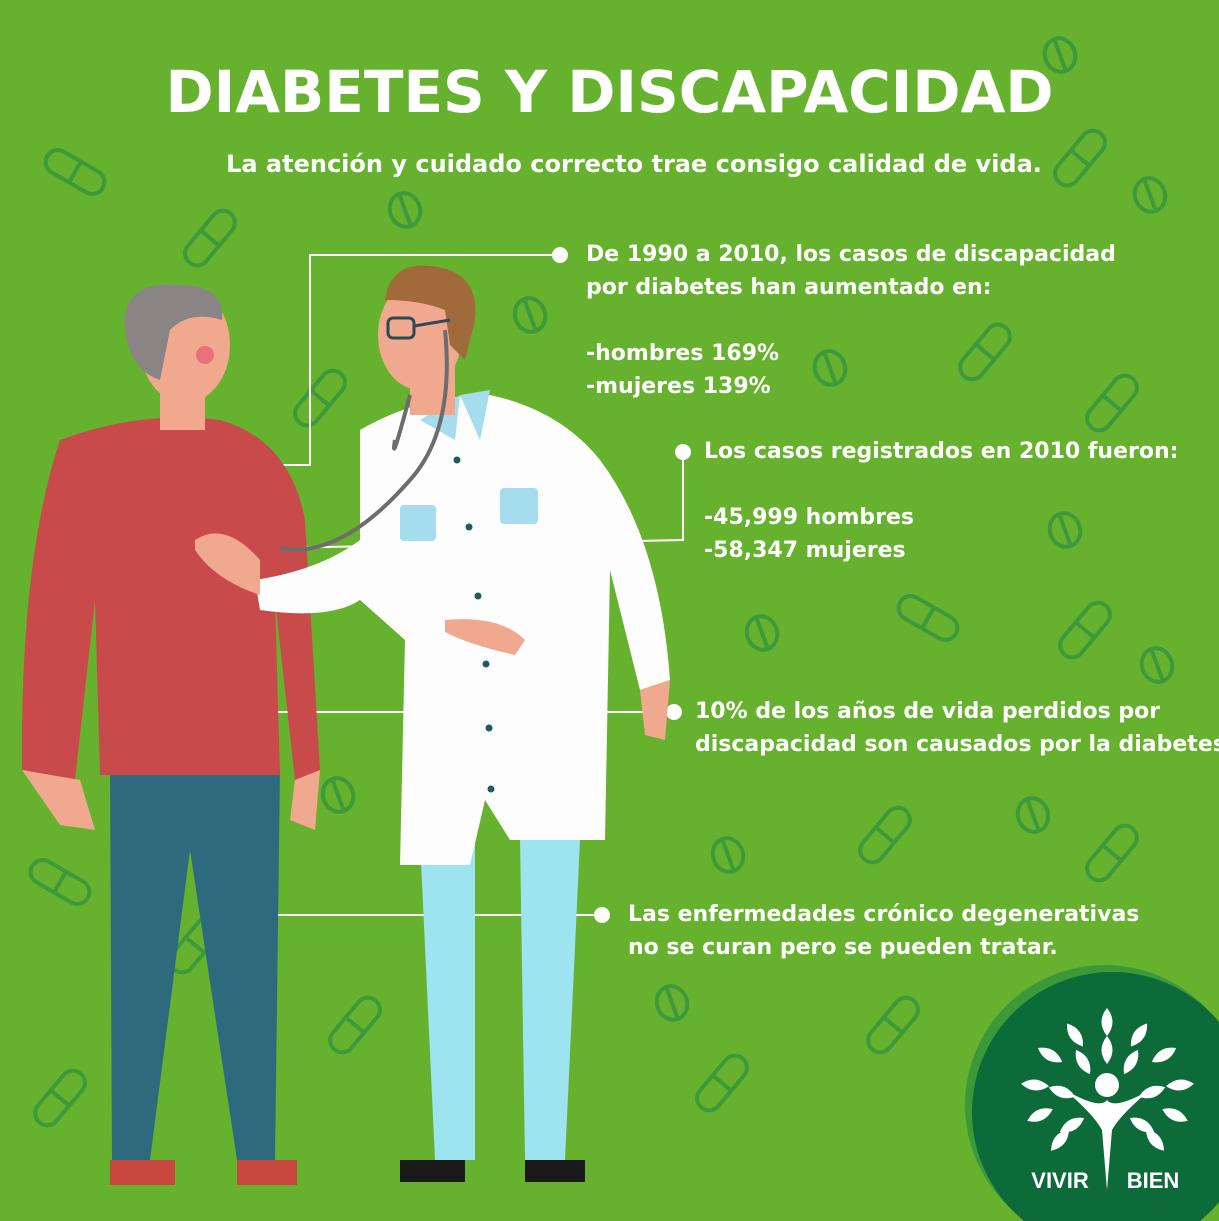  I want to click on fact-detail: -hombres 169%, so click(683, 353).